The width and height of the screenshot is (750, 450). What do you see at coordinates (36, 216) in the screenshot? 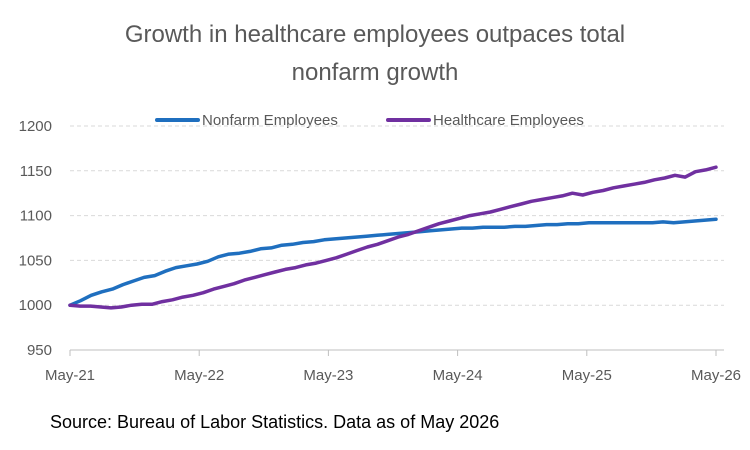
I see `y-tick-label: 1100` at bounding box center [36, 216].